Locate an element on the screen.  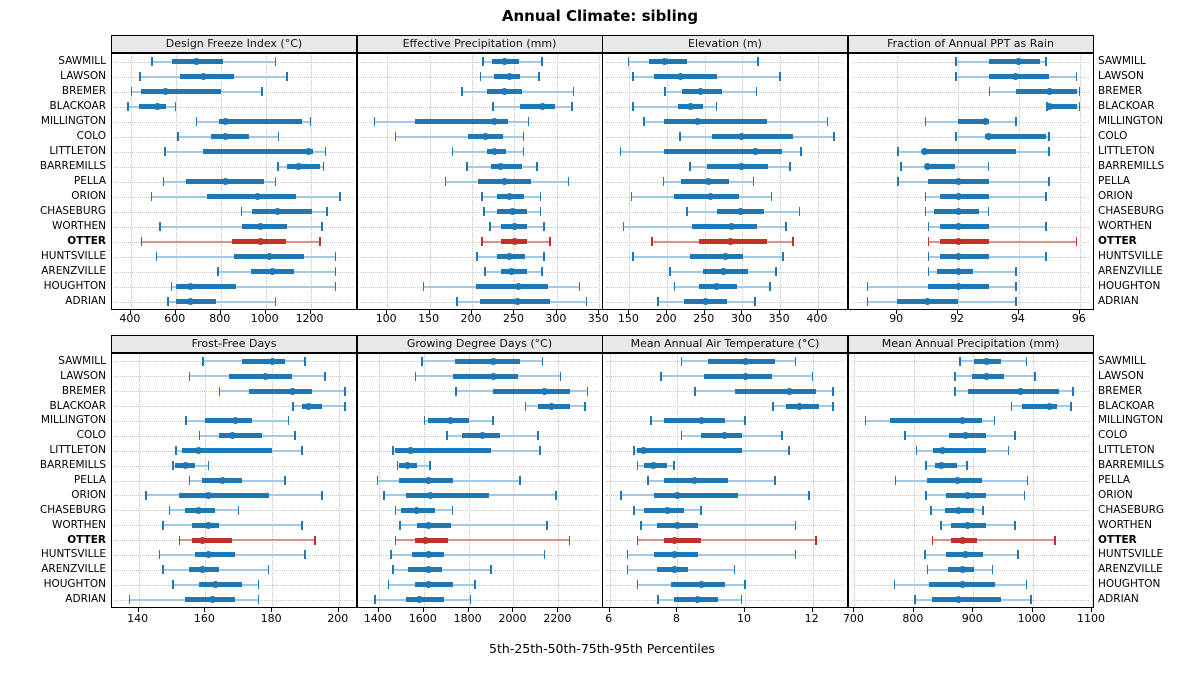
axis-tick-label: 8 is located at coordinates (676, 618).